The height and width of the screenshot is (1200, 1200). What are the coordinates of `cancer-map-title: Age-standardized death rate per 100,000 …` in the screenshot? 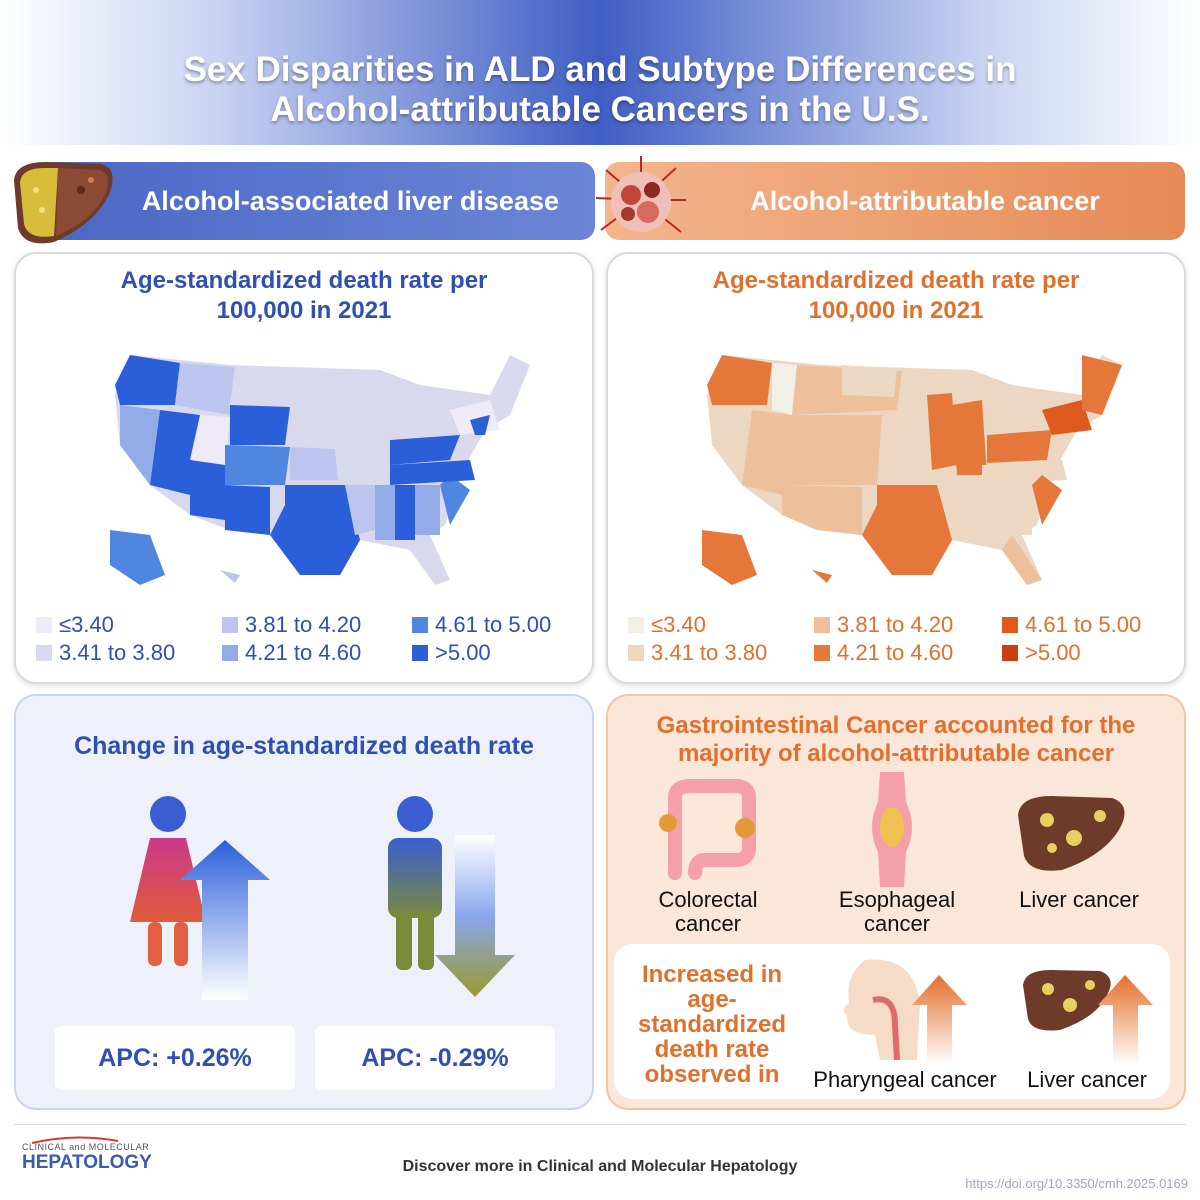 It's located at (896, 296).